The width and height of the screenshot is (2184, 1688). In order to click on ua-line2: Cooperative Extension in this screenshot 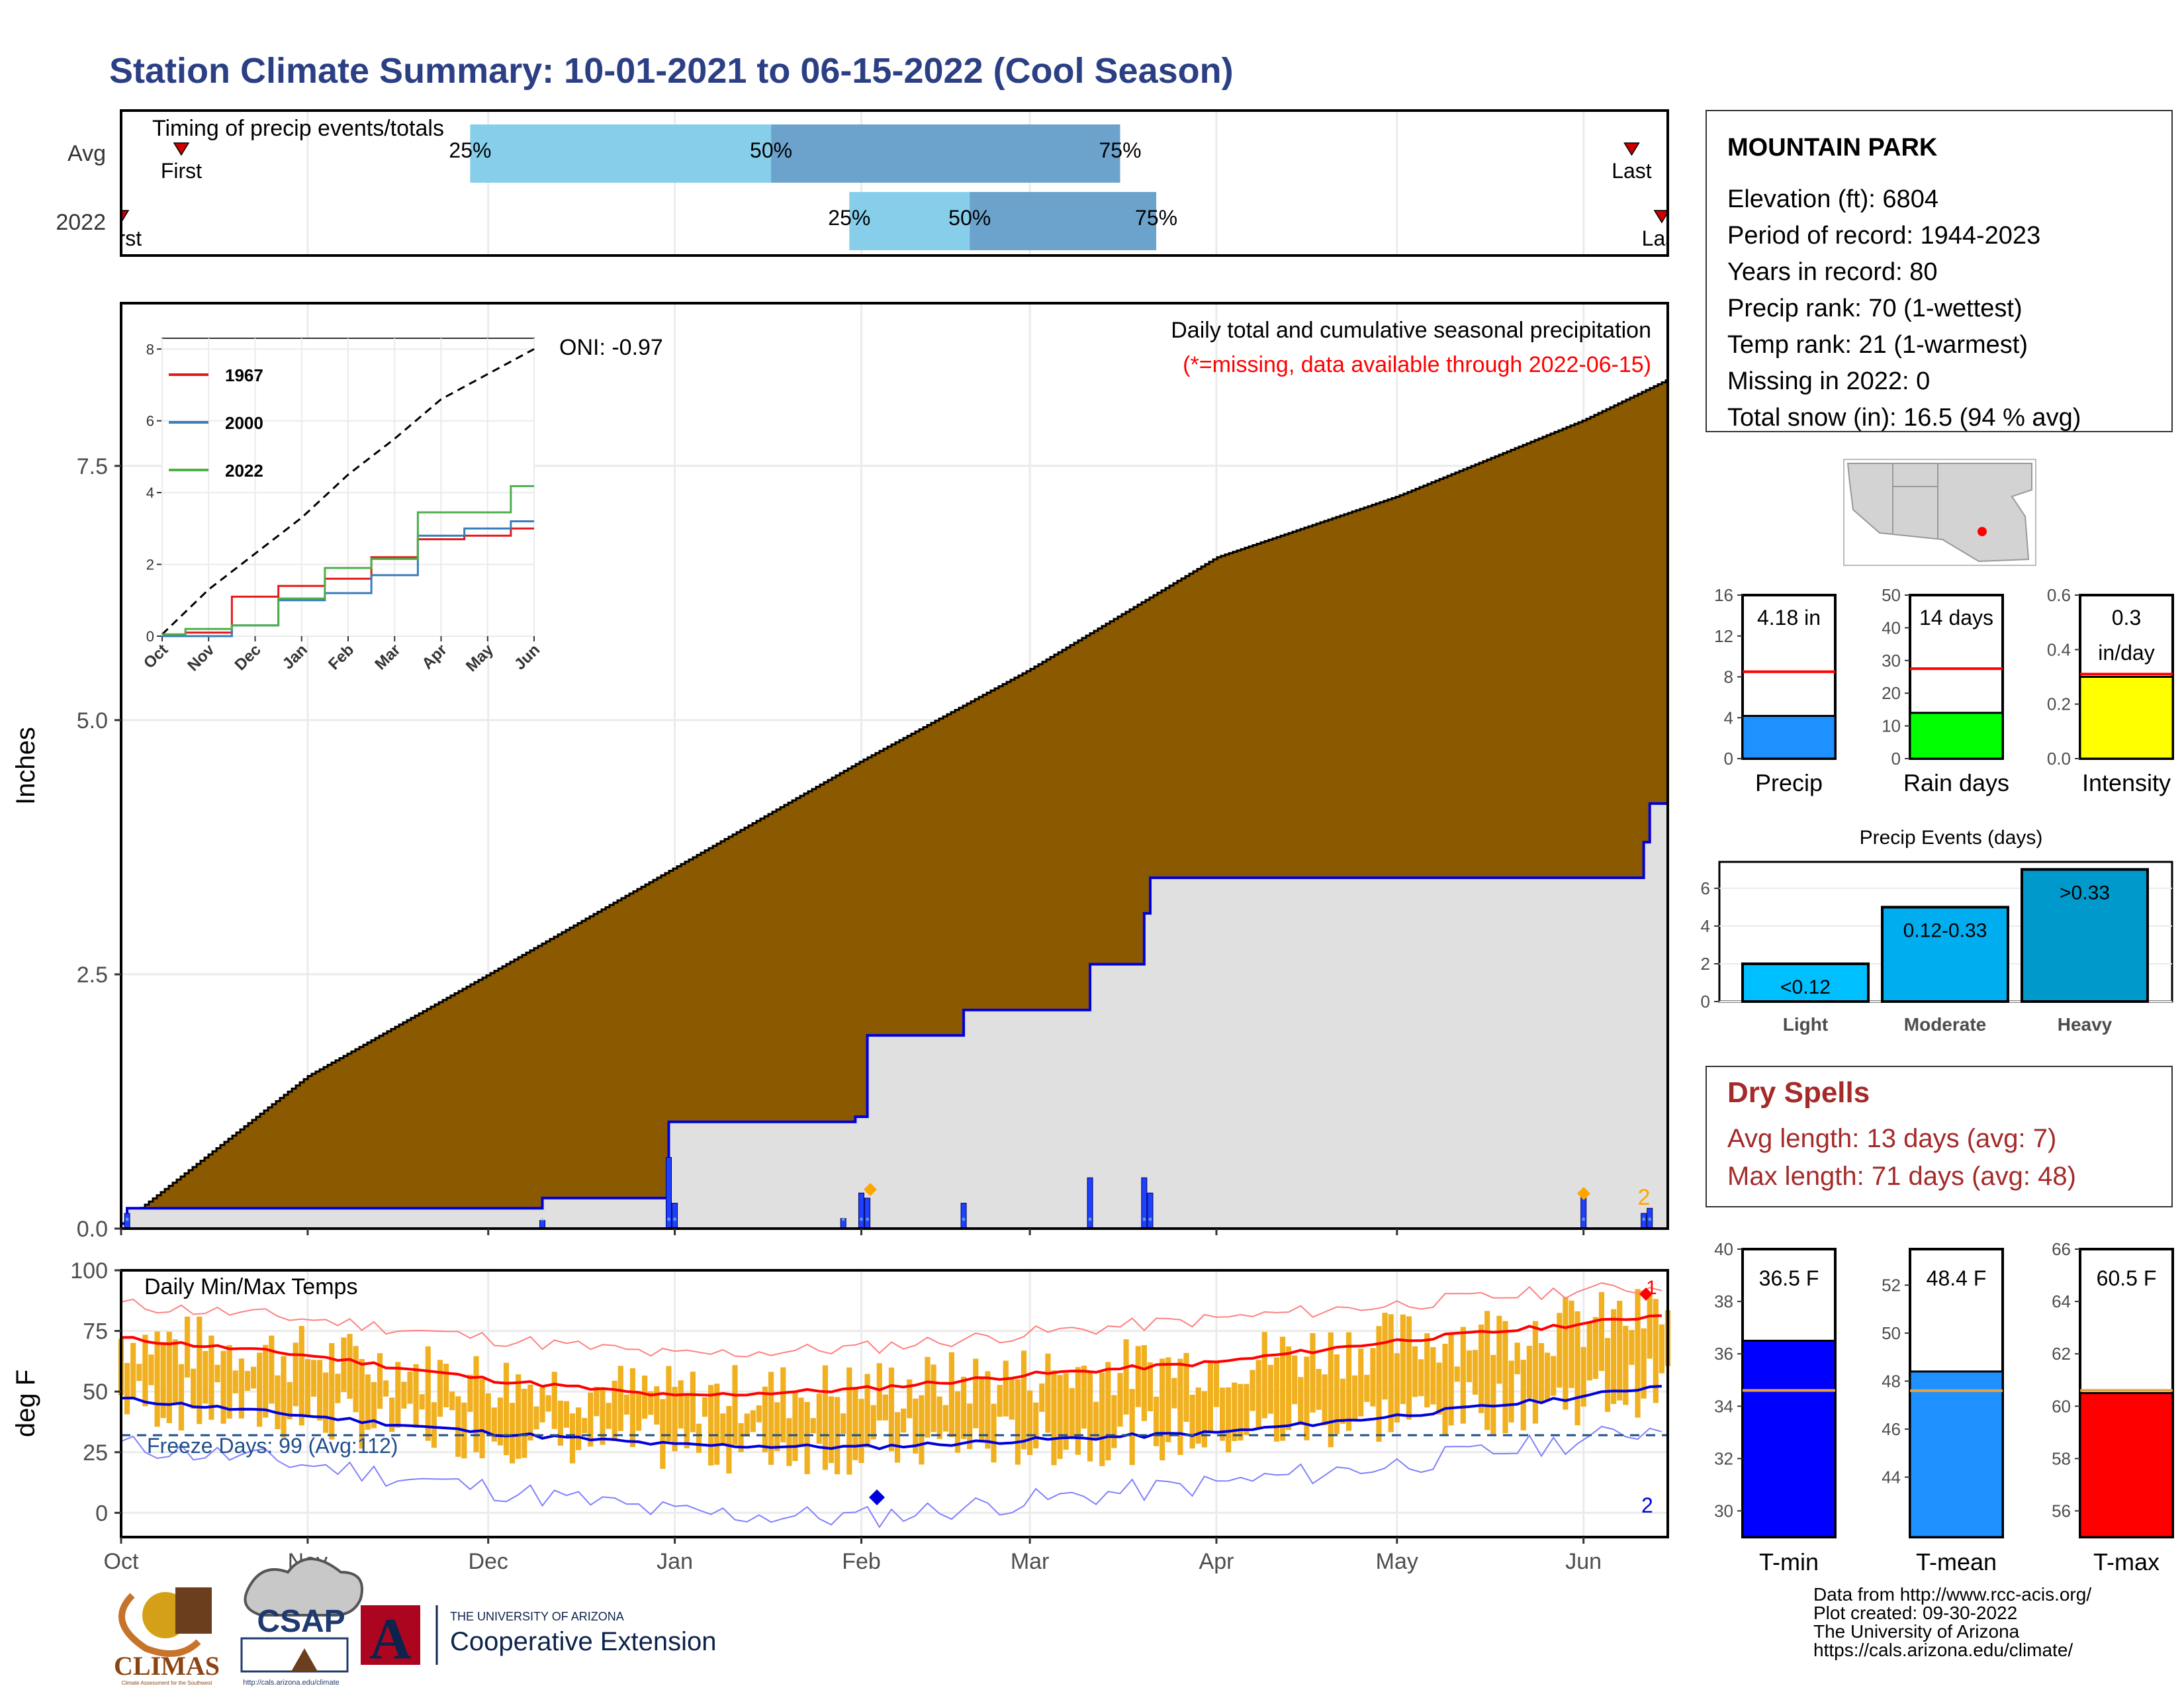, I will do `click(583, 1641)`.